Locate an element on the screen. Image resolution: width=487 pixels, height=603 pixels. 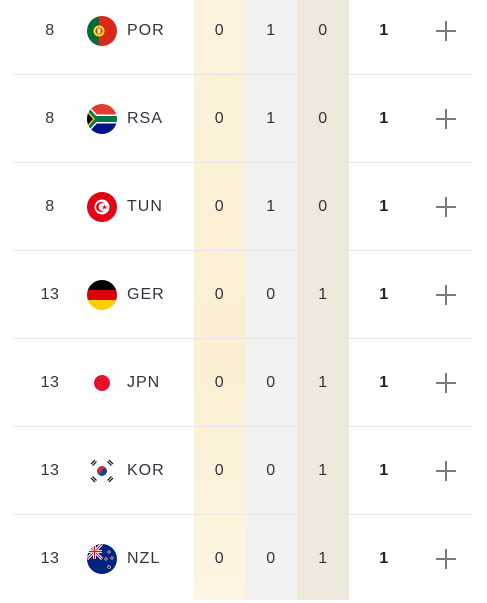
south-korea-flag-icon is located at coordinates (102, 471).